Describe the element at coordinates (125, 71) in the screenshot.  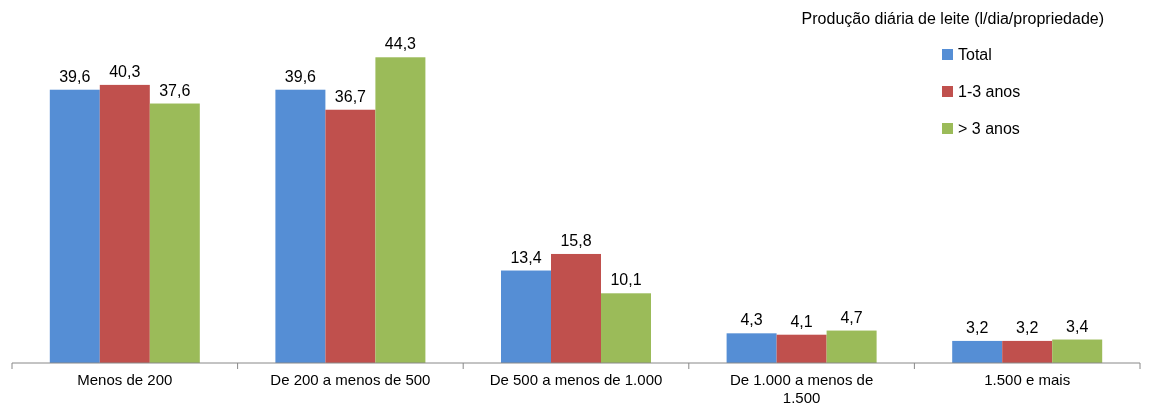
I see `data-label: 40,3` at that location.